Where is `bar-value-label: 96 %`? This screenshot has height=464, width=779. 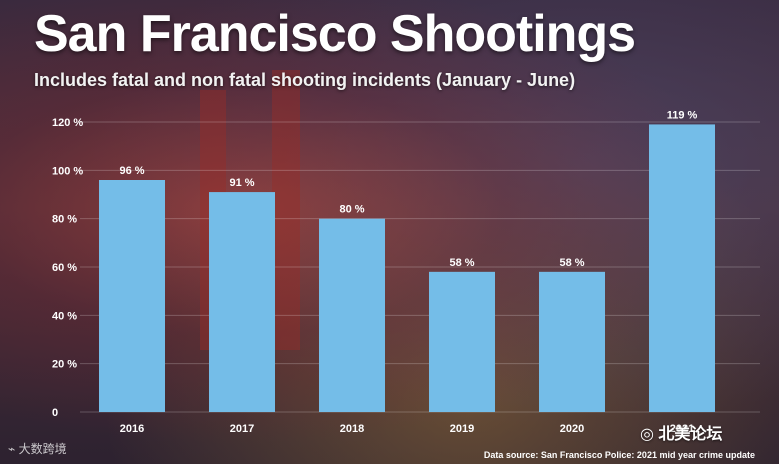
bar-value-label: 96 % is located at coordinates (131, 171).